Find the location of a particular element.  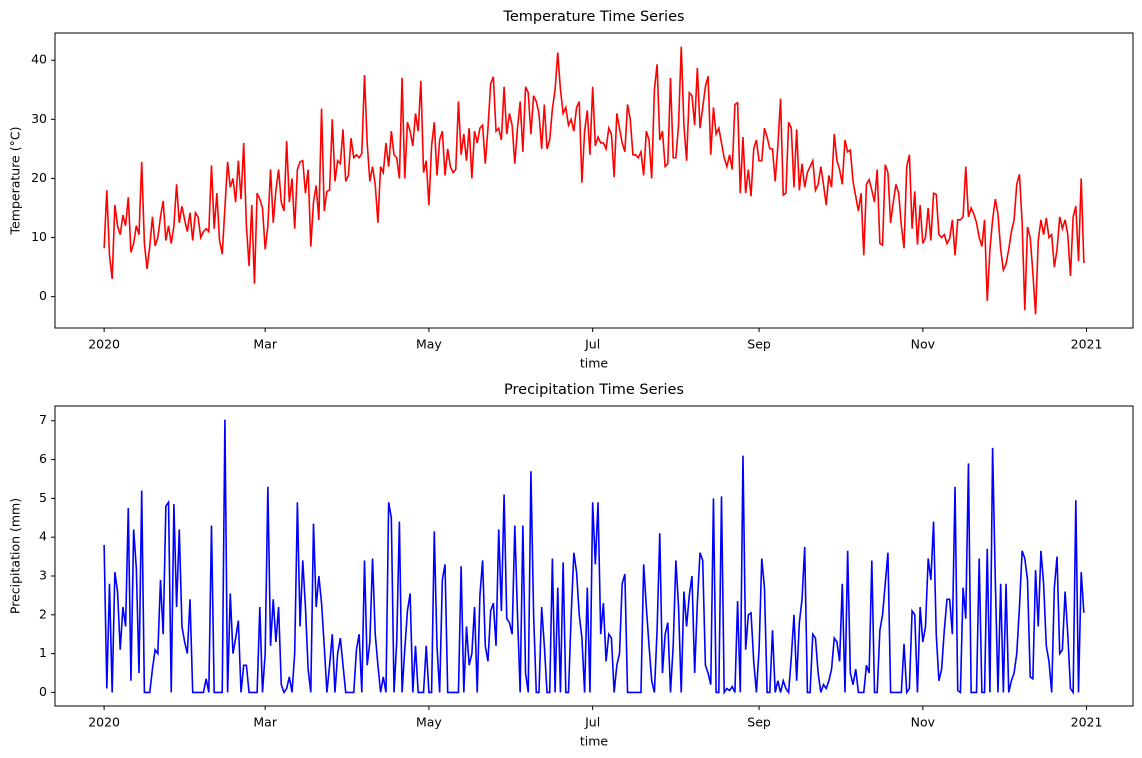

y-tick-label: 3 is located at coordinates (43, 574).